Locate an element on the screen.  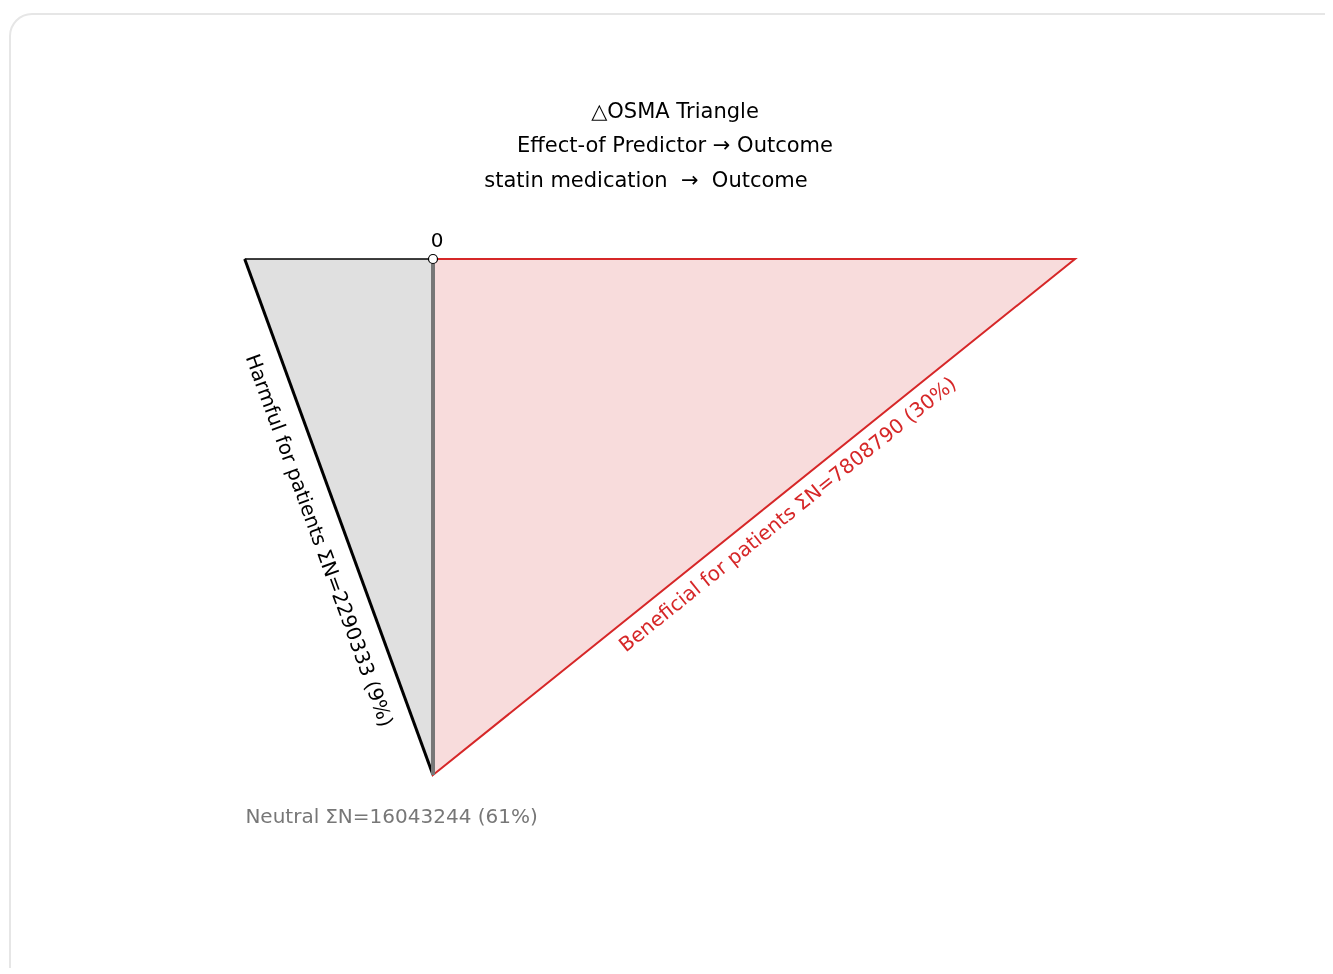
data-label: ΣN=16043244 (61%) is located at coordinates (431, 815).